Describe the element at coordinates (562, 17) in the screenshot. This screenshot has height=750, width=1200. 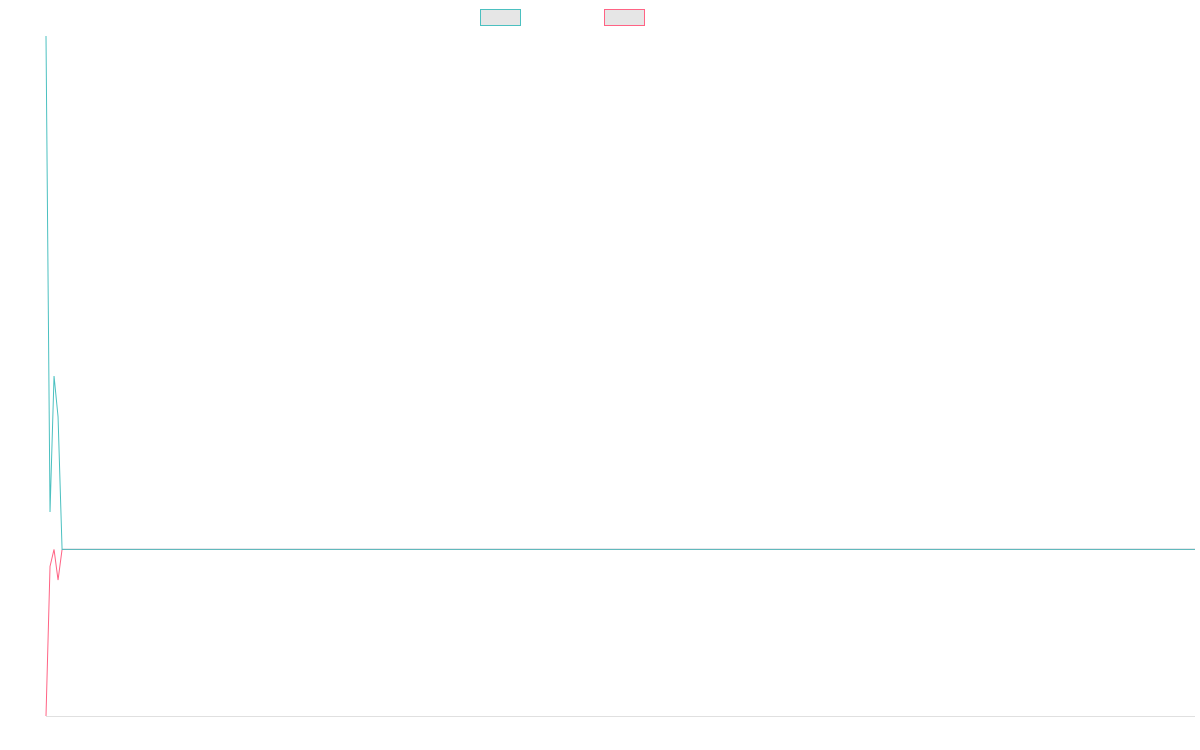
I see `legend` at that location.